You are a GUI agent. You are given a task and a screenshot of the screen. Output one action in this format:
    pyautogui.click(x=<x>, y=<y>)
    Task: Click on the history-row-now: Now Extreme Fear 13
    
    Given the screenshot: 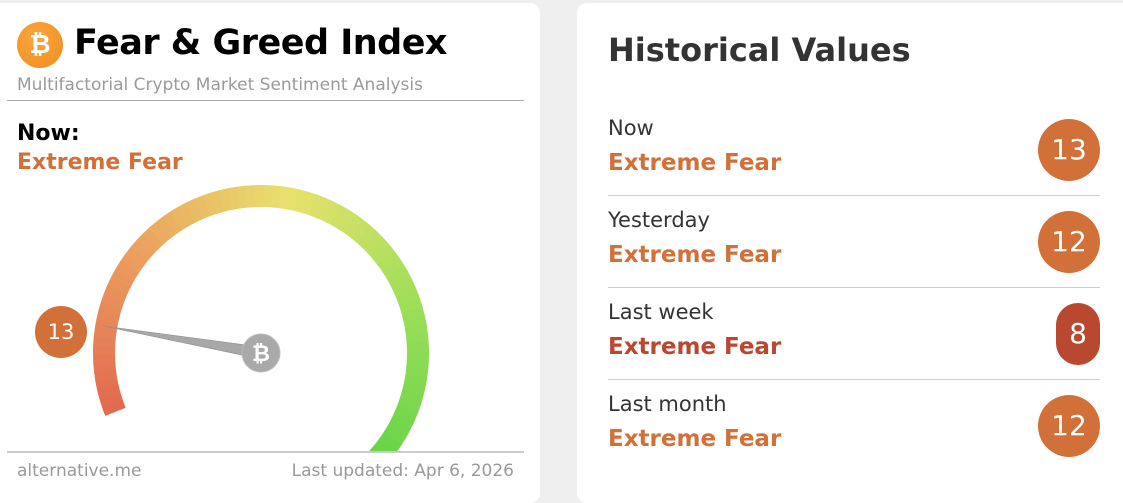 What is the action you would take?
    pyautogui.click(x=854, y=150)
    